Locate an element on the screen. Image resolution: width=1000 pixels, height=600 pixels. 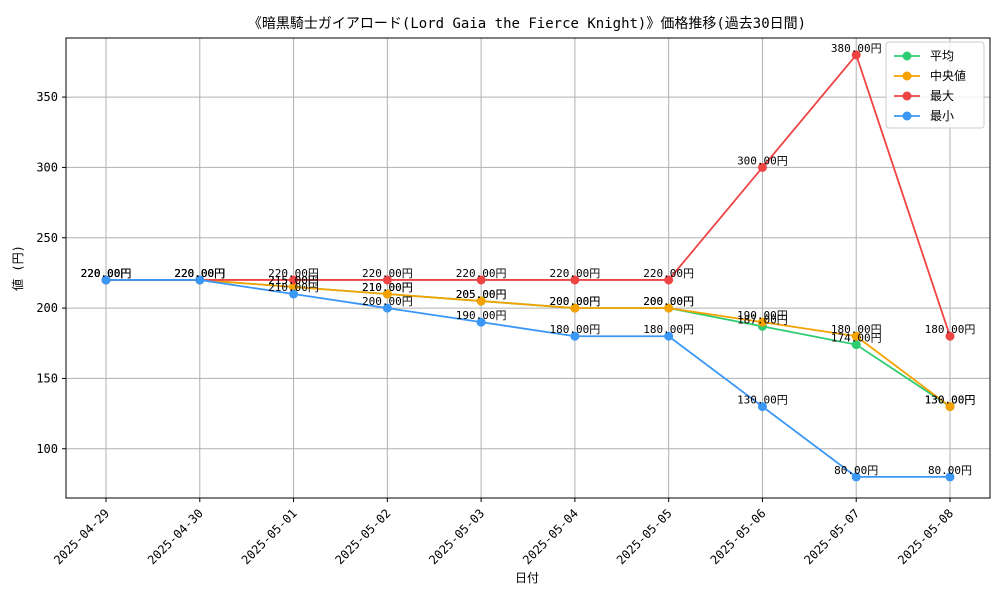
data-label: 380.00円 is located at coordinates (856, 48).